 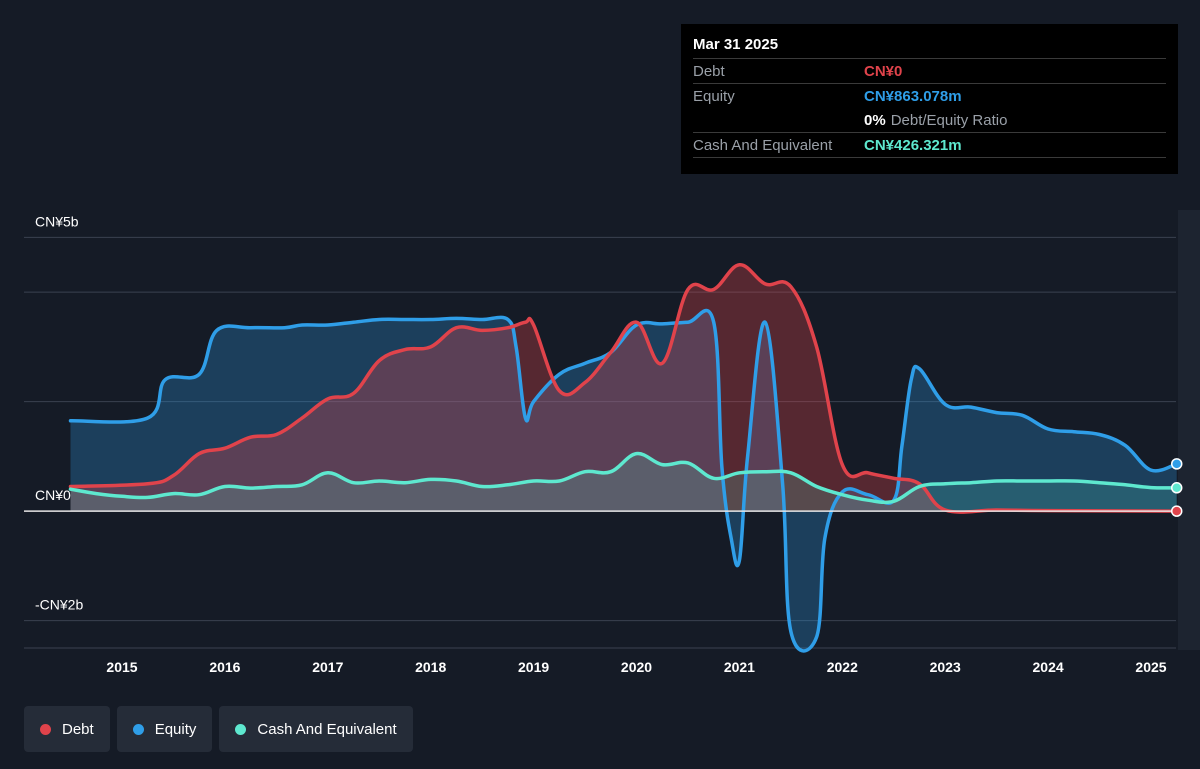 I want to click on y-tick-label: -CN¥2b, so click(x=59, y=605).